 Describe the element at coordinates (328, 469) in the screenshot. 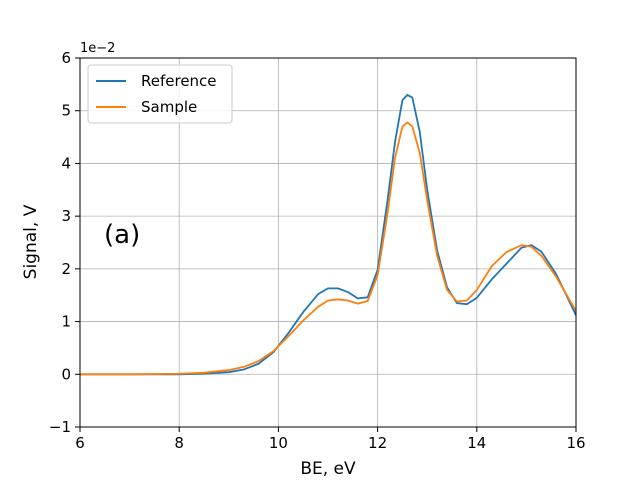

I see `x-axis-label: BE, eV` at that location.